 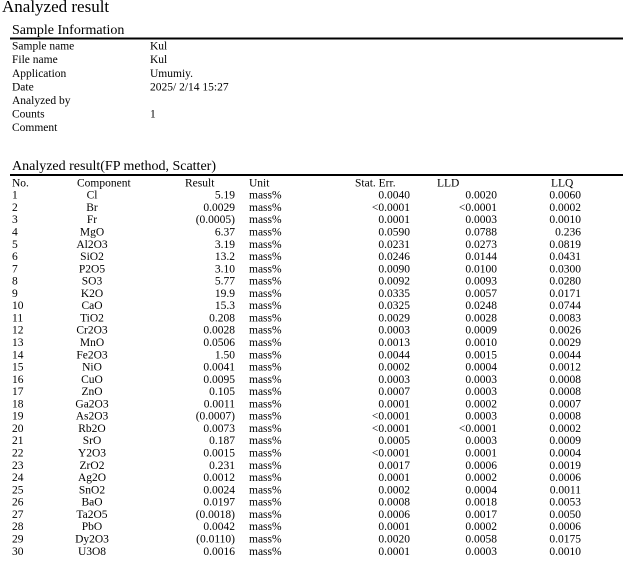 I want to click on table-cell: Fe2O3, so click(x=92, y=355).